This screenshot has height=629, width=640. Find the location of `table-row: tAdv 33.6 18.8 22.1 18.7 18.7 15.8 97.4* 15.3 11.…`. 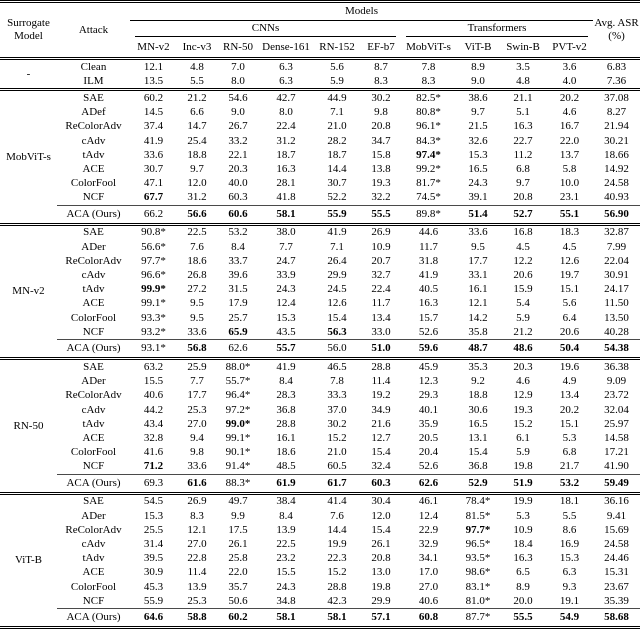

table-row: tAdv 33.6 18.8 22.1 18.7 18.7 15.8 97.4* 15.3 11.… is located at coordinates (320, 155).